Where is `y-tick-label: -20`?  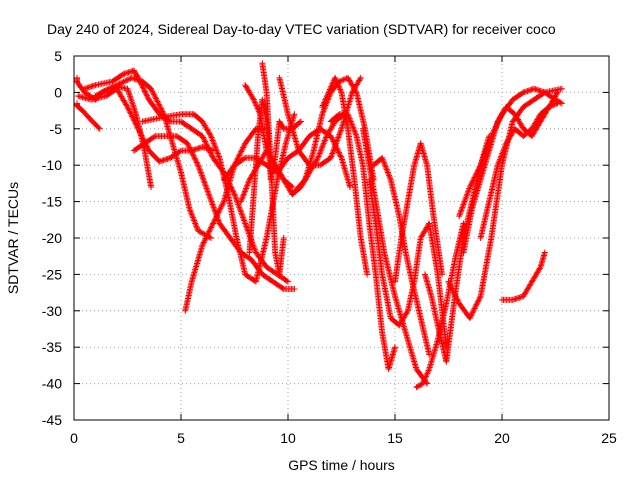 y-tick-label: -20 is located at coordinates (52, 238).